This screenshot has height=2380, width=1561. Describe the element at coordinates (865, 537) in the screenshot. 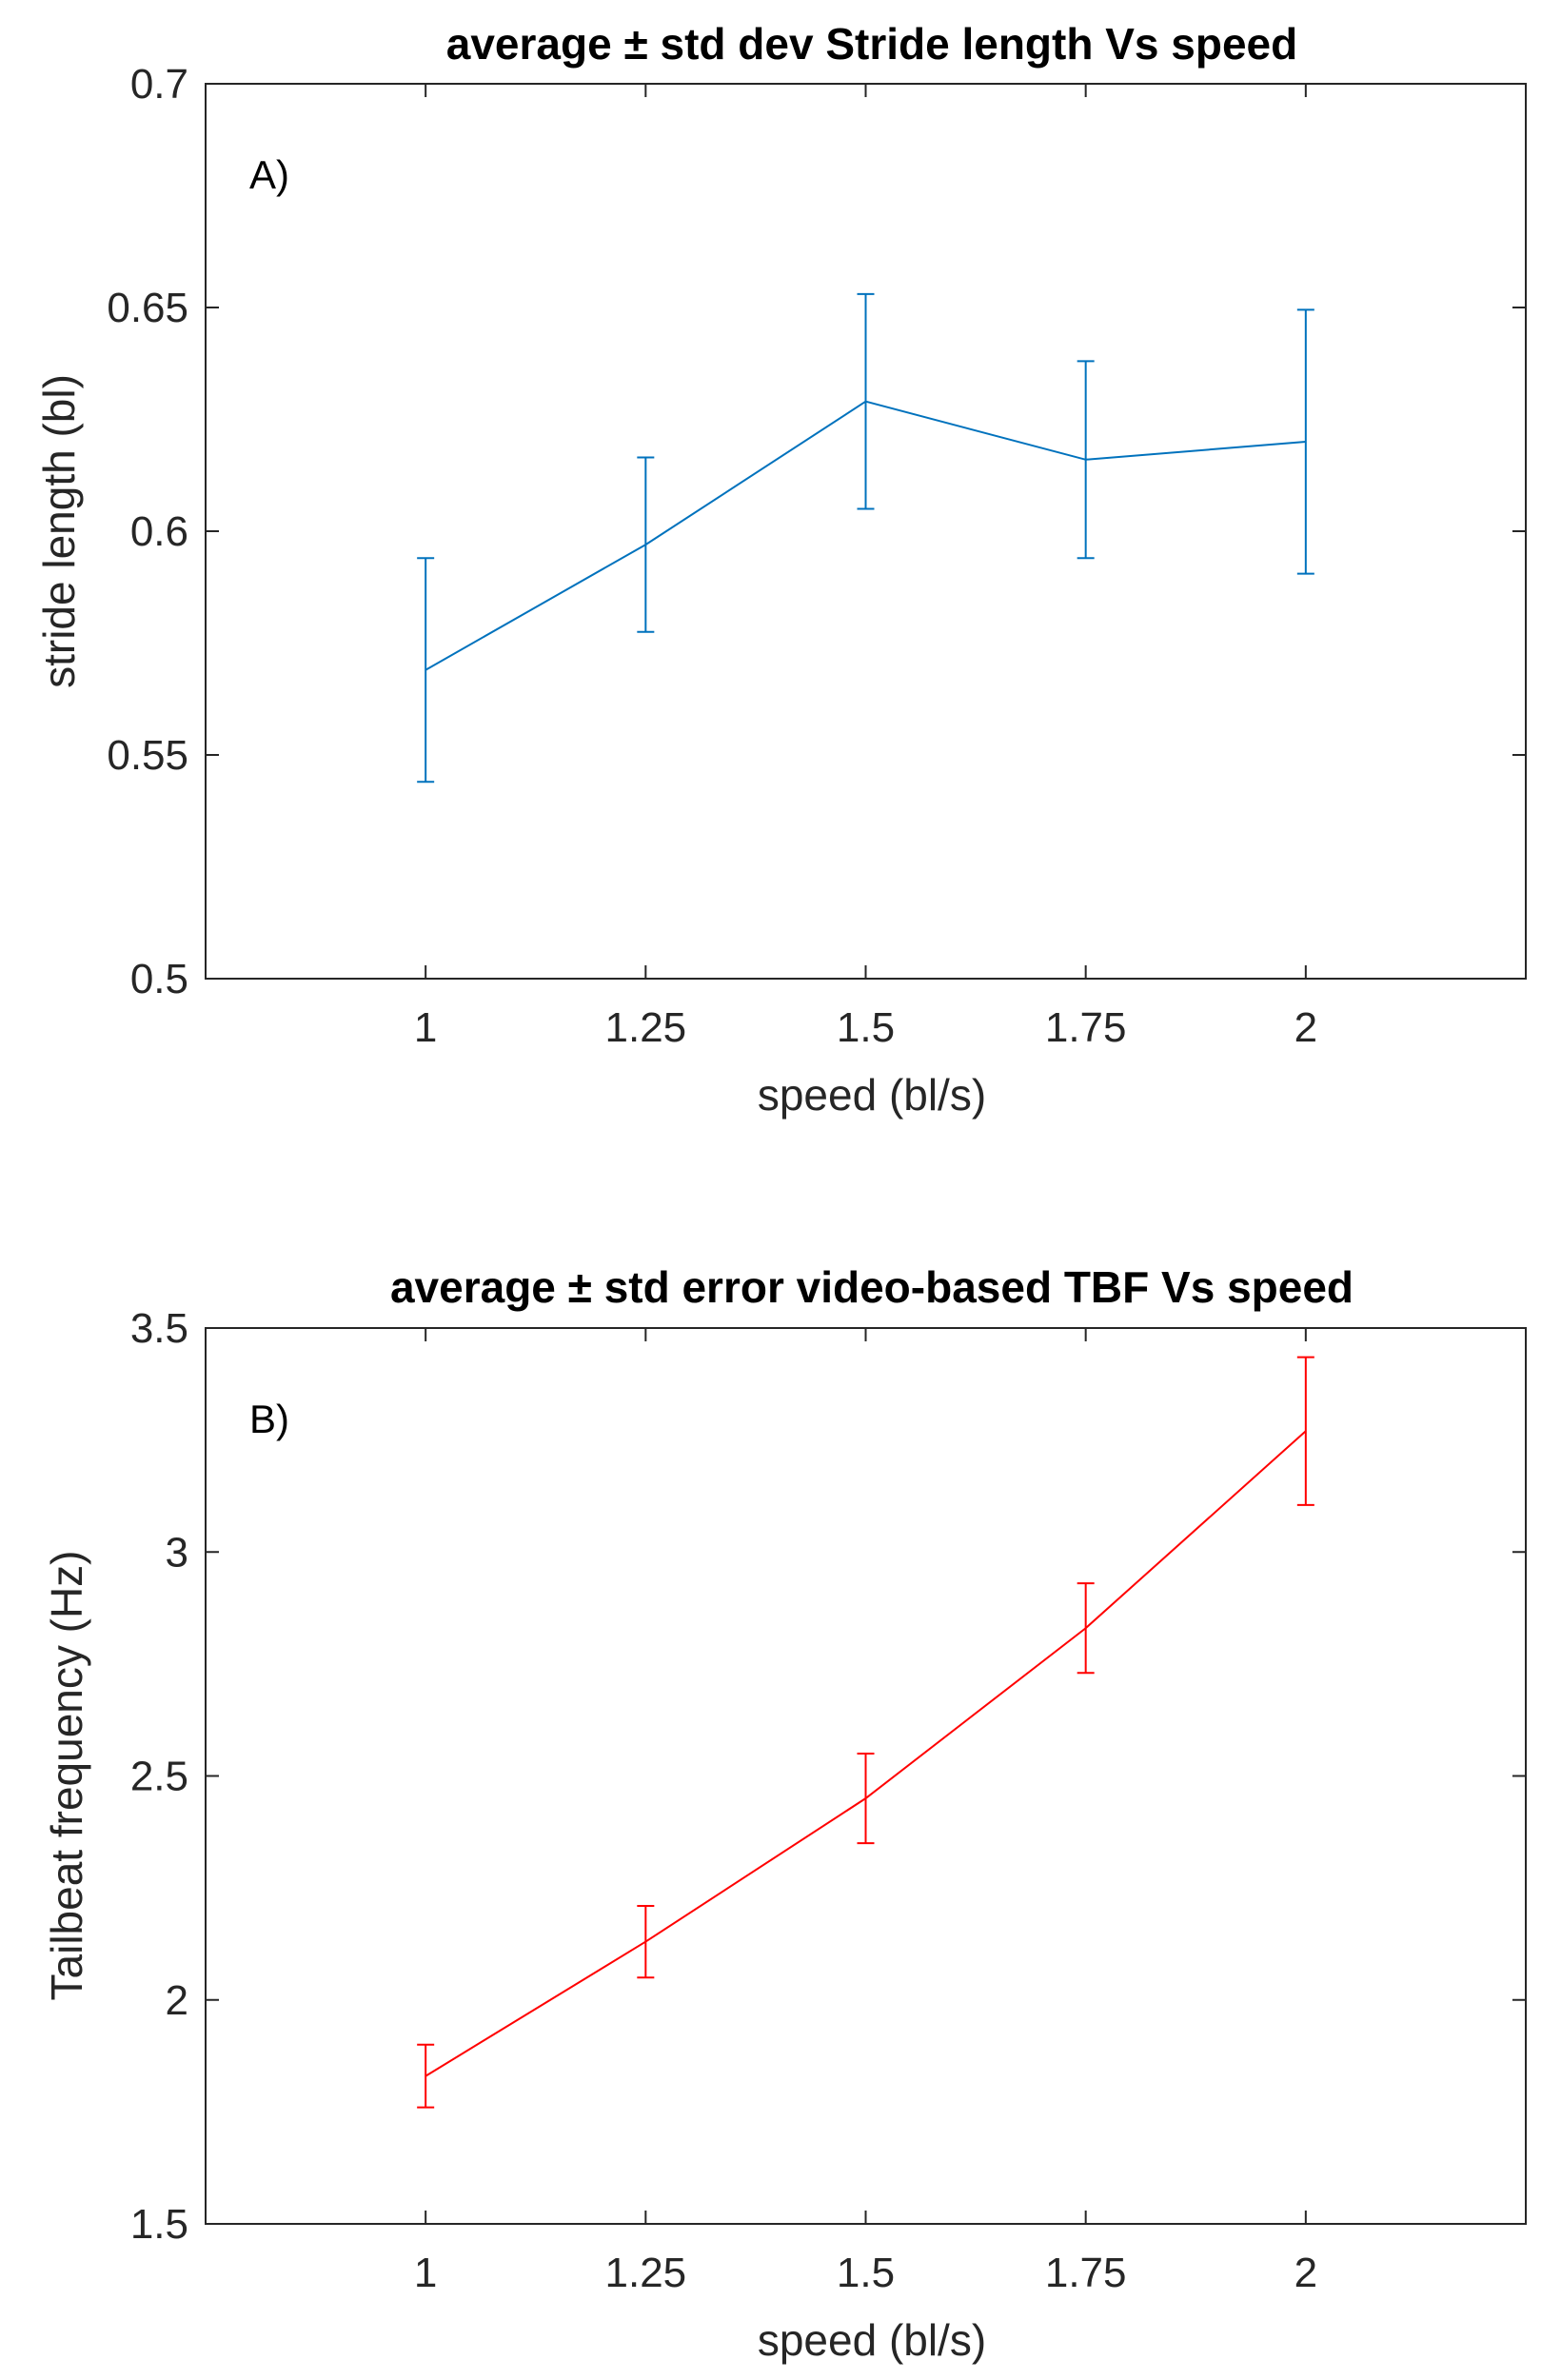

I see `panel-a-marks` at that location.